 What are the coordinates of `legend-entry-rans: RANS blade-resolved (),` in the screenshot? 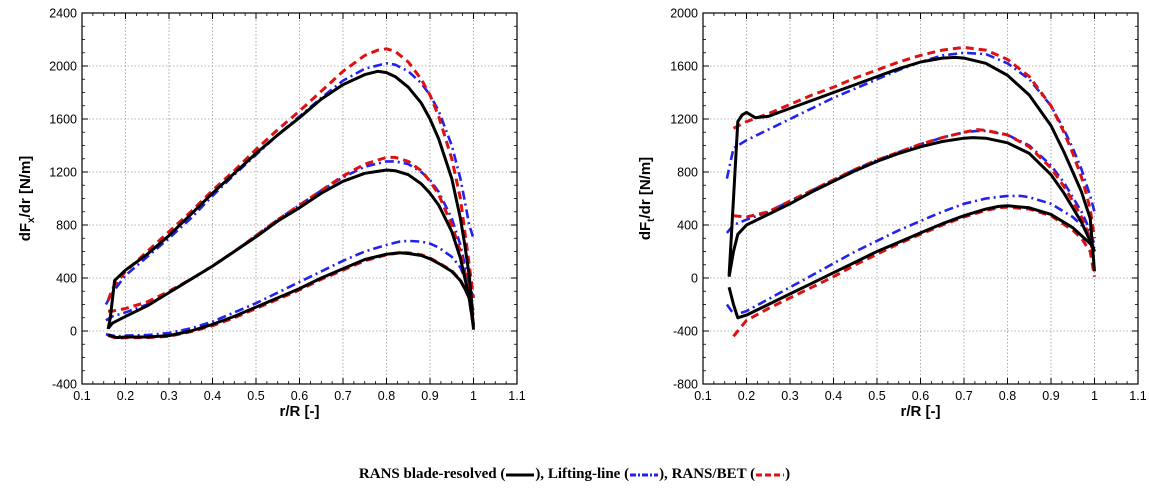 It's located at (451, 474).